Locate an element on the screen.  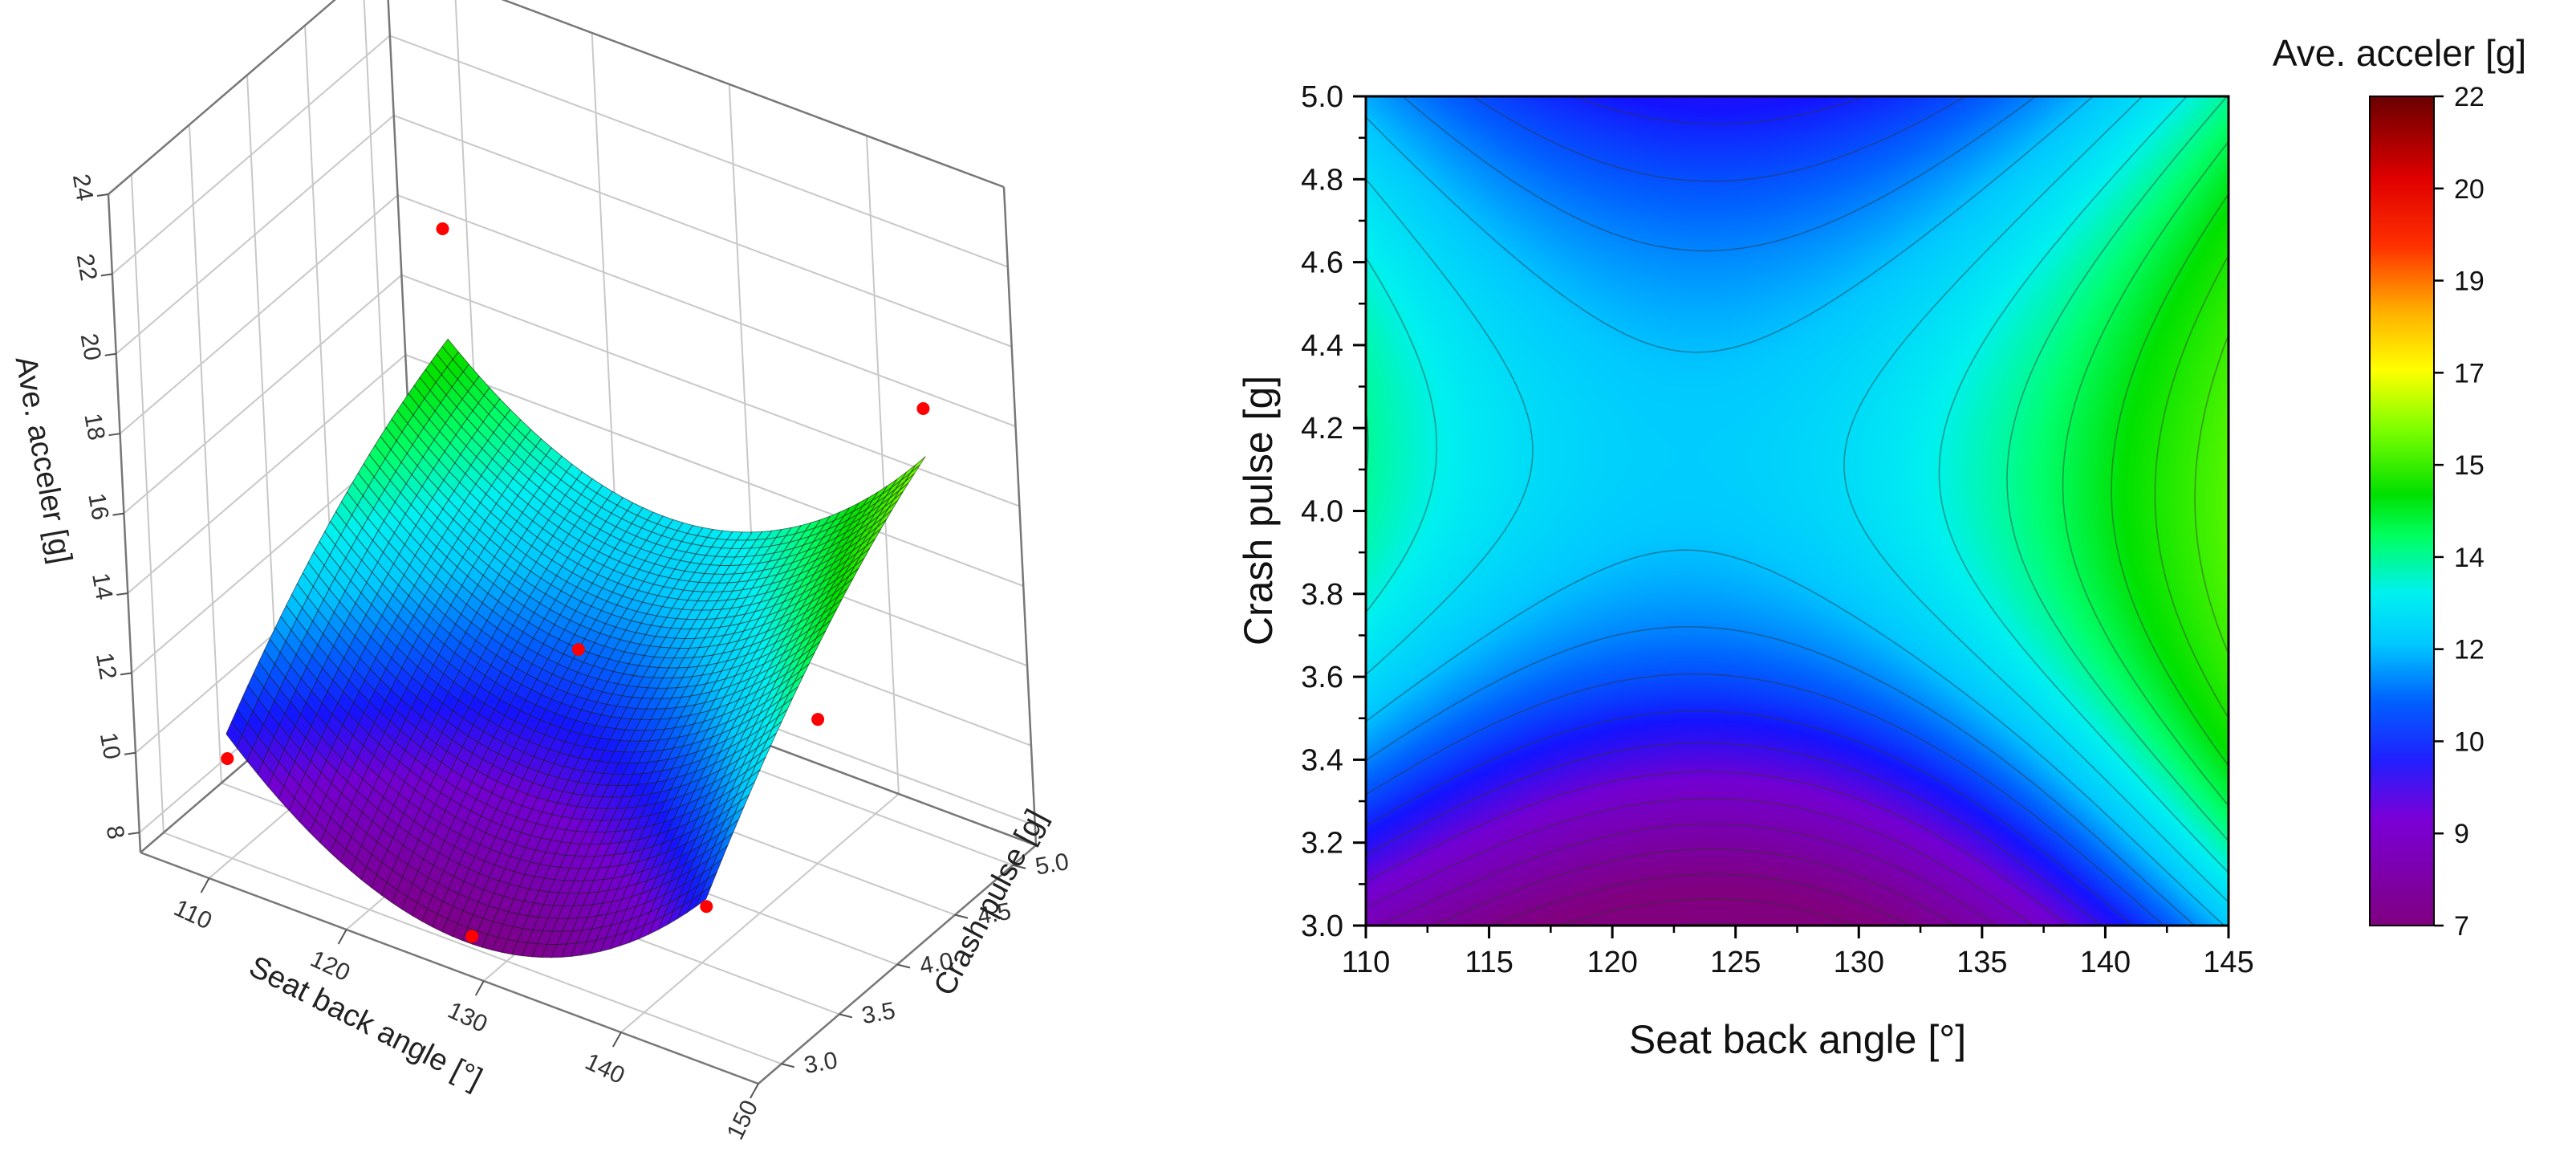
y-tick-label: 4.0 is located at coordinates (936, 964).